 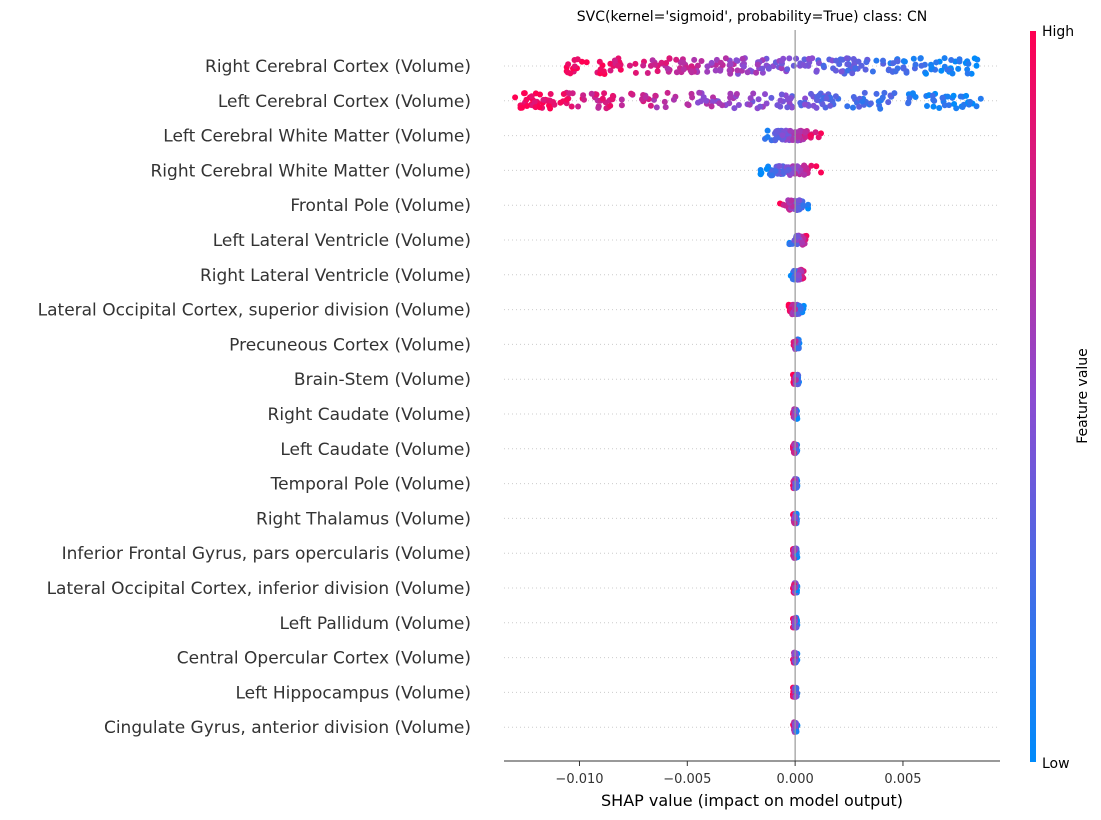 I want to click on colorbar-low-label: Low, so click(x=1056, y=764).